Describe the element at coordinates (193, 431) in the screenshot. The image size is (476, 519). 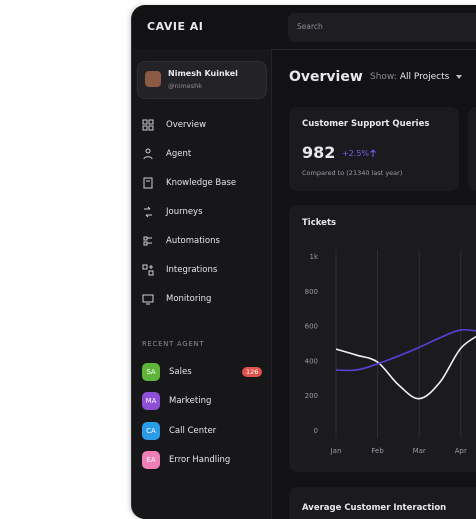
I see `agent-name: Call Center` at that location.